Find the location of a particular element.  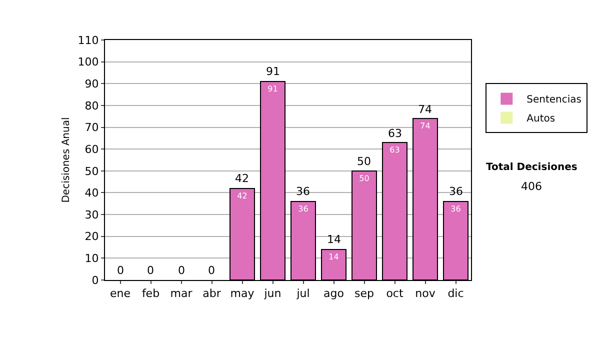

y-tick-label: 80 is located at coordinates (91, 105).